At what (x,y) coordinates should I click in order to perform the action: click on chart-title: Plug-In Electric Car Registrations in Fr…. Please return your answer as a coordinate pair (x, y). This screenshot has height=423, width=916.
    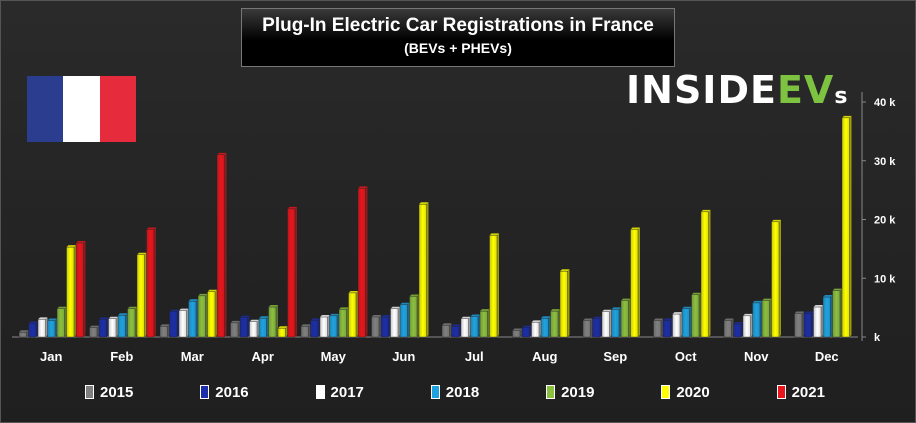
    Looking at the image, I should click on (458, 25).